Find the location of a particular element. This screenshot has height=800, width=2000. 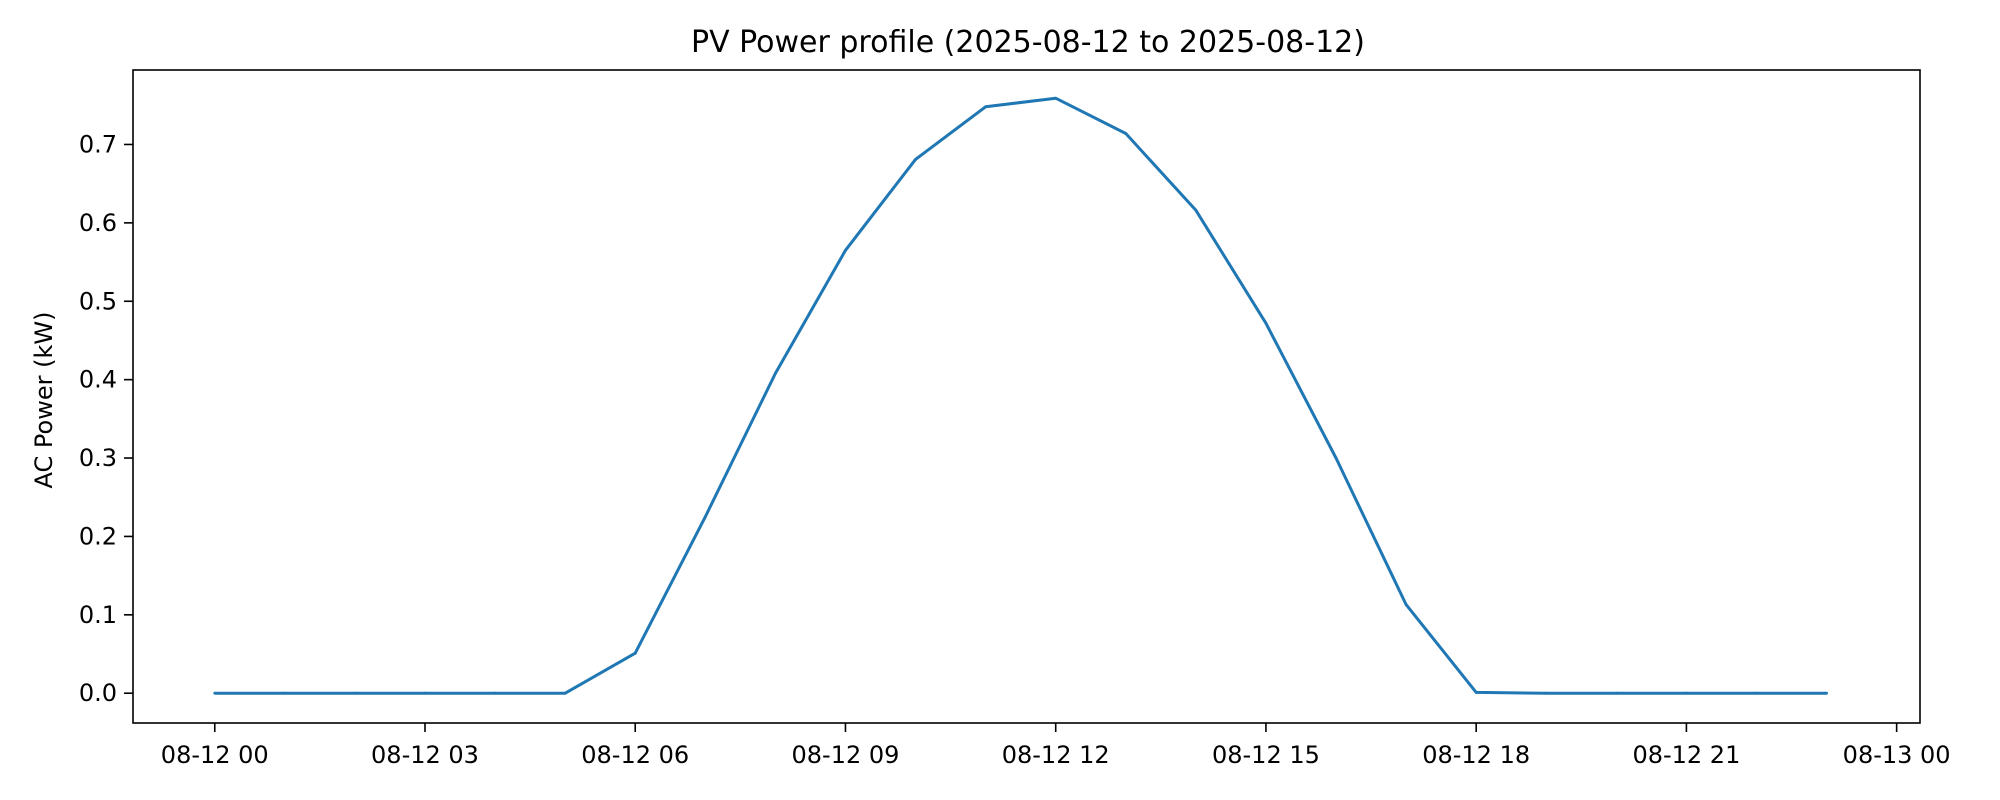

x-tick-label: 08-12 09 is located at coordinates (846, 755).